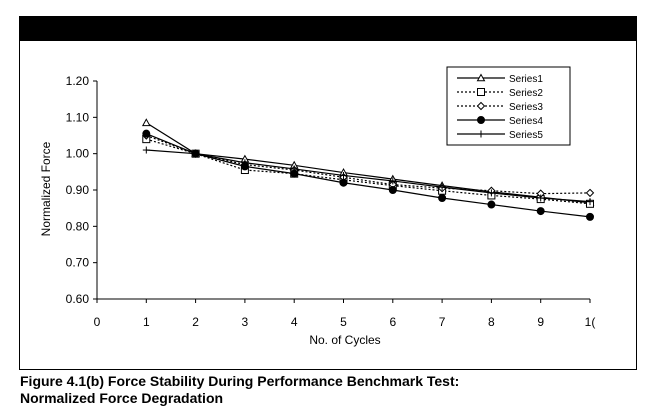 Image resolution: width=659 pixels, height=415 pixels. I want to click on series-1-line, so click(368, 163).